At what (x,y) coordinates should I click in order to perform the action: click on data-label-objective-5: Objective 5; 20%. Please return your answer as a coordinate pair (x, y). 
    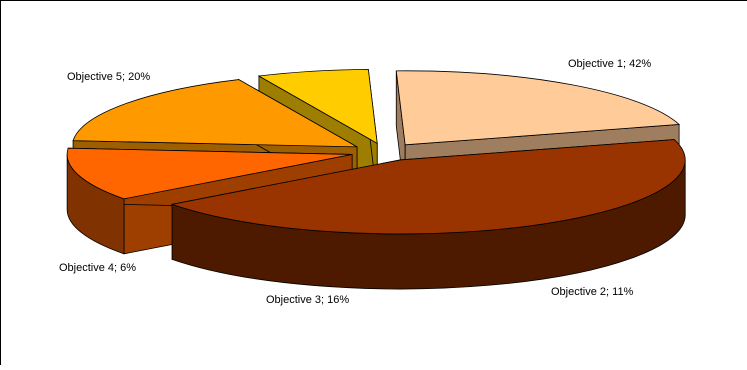
    Looking at the image, I should click on (108, 77).